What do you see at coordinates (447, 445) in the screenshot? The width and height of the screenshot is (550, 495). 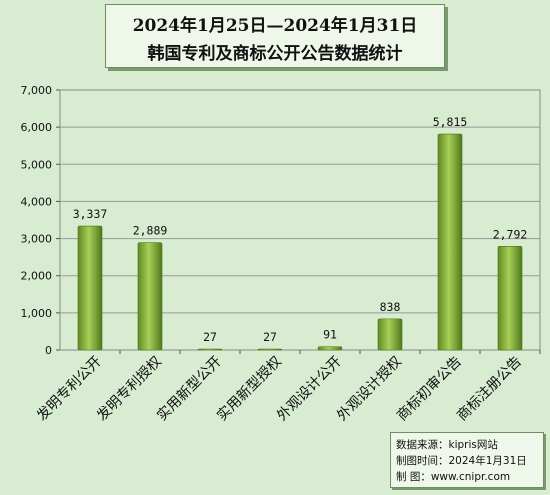 I see `data-source-text: 数据来源：kipris网站` at bounding box center [447, 445].